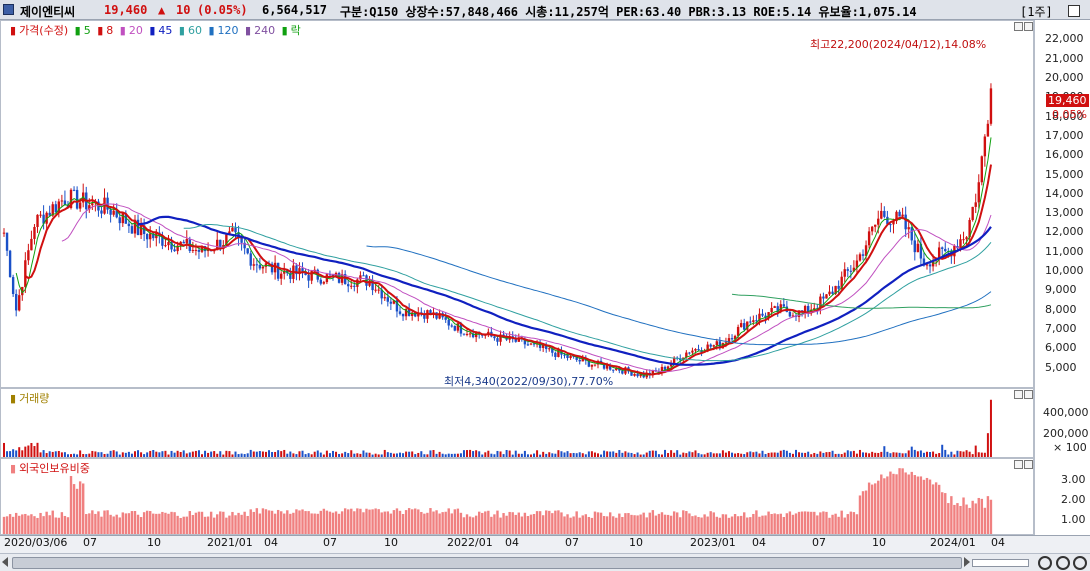 Image resolution: width=1090 pixels, height=571 pixels. What do you see at coordinates (1018, 394) in the screenshot?
I see `volume-minimize-button` at bounding box center [1018, 394].